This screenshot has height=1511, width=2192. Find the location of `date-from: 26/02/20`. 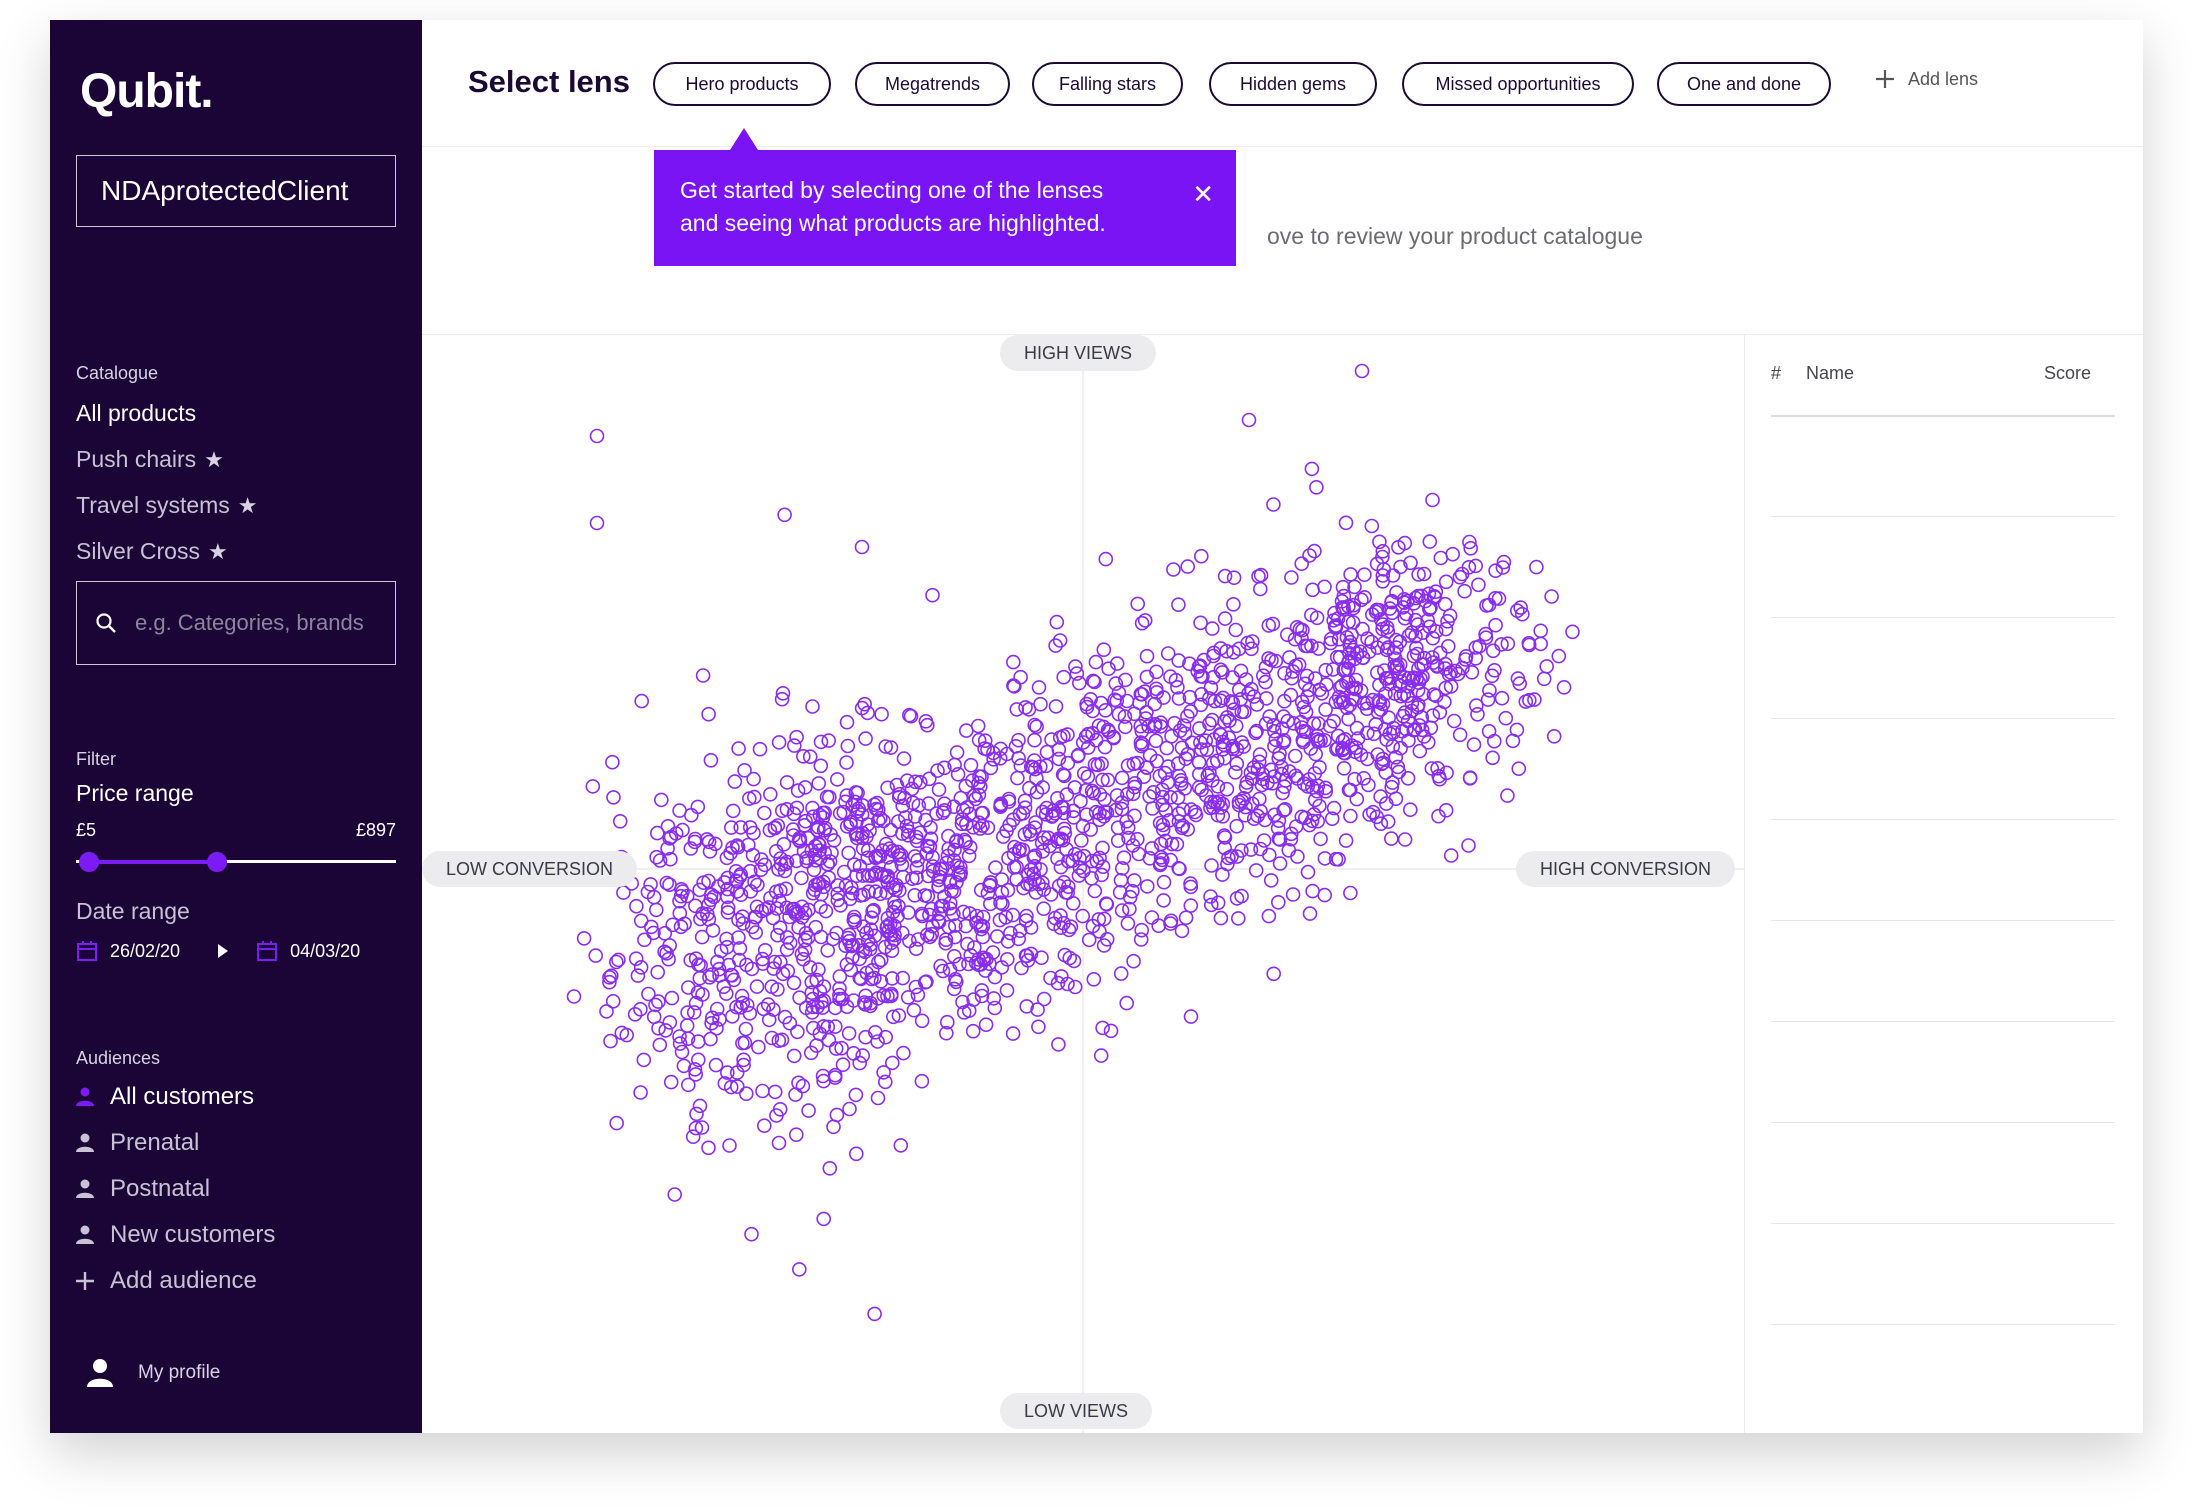

date-from: 26/02/20 is located at coordinates (145, 950).